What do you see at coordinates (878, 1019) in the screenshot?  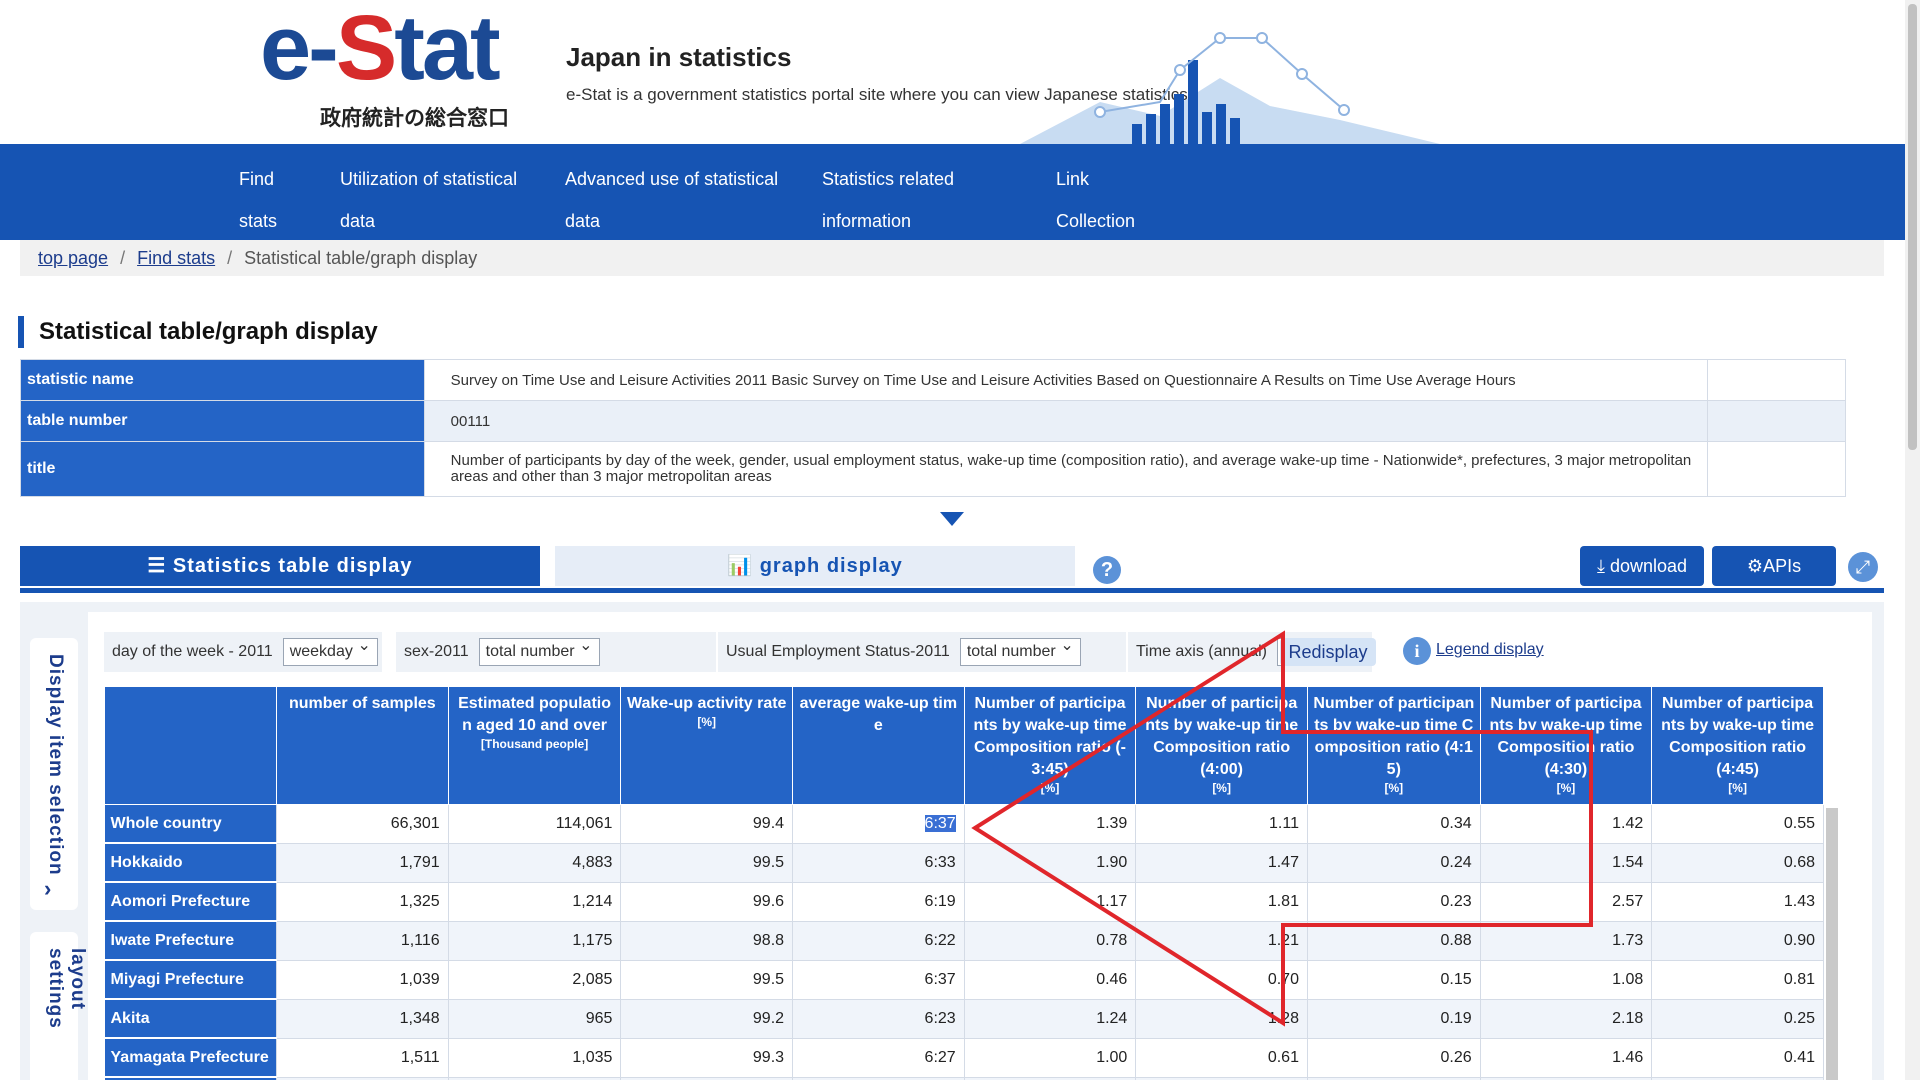 I see `table-cell: 6:23` at bounding box center [878, 1019].